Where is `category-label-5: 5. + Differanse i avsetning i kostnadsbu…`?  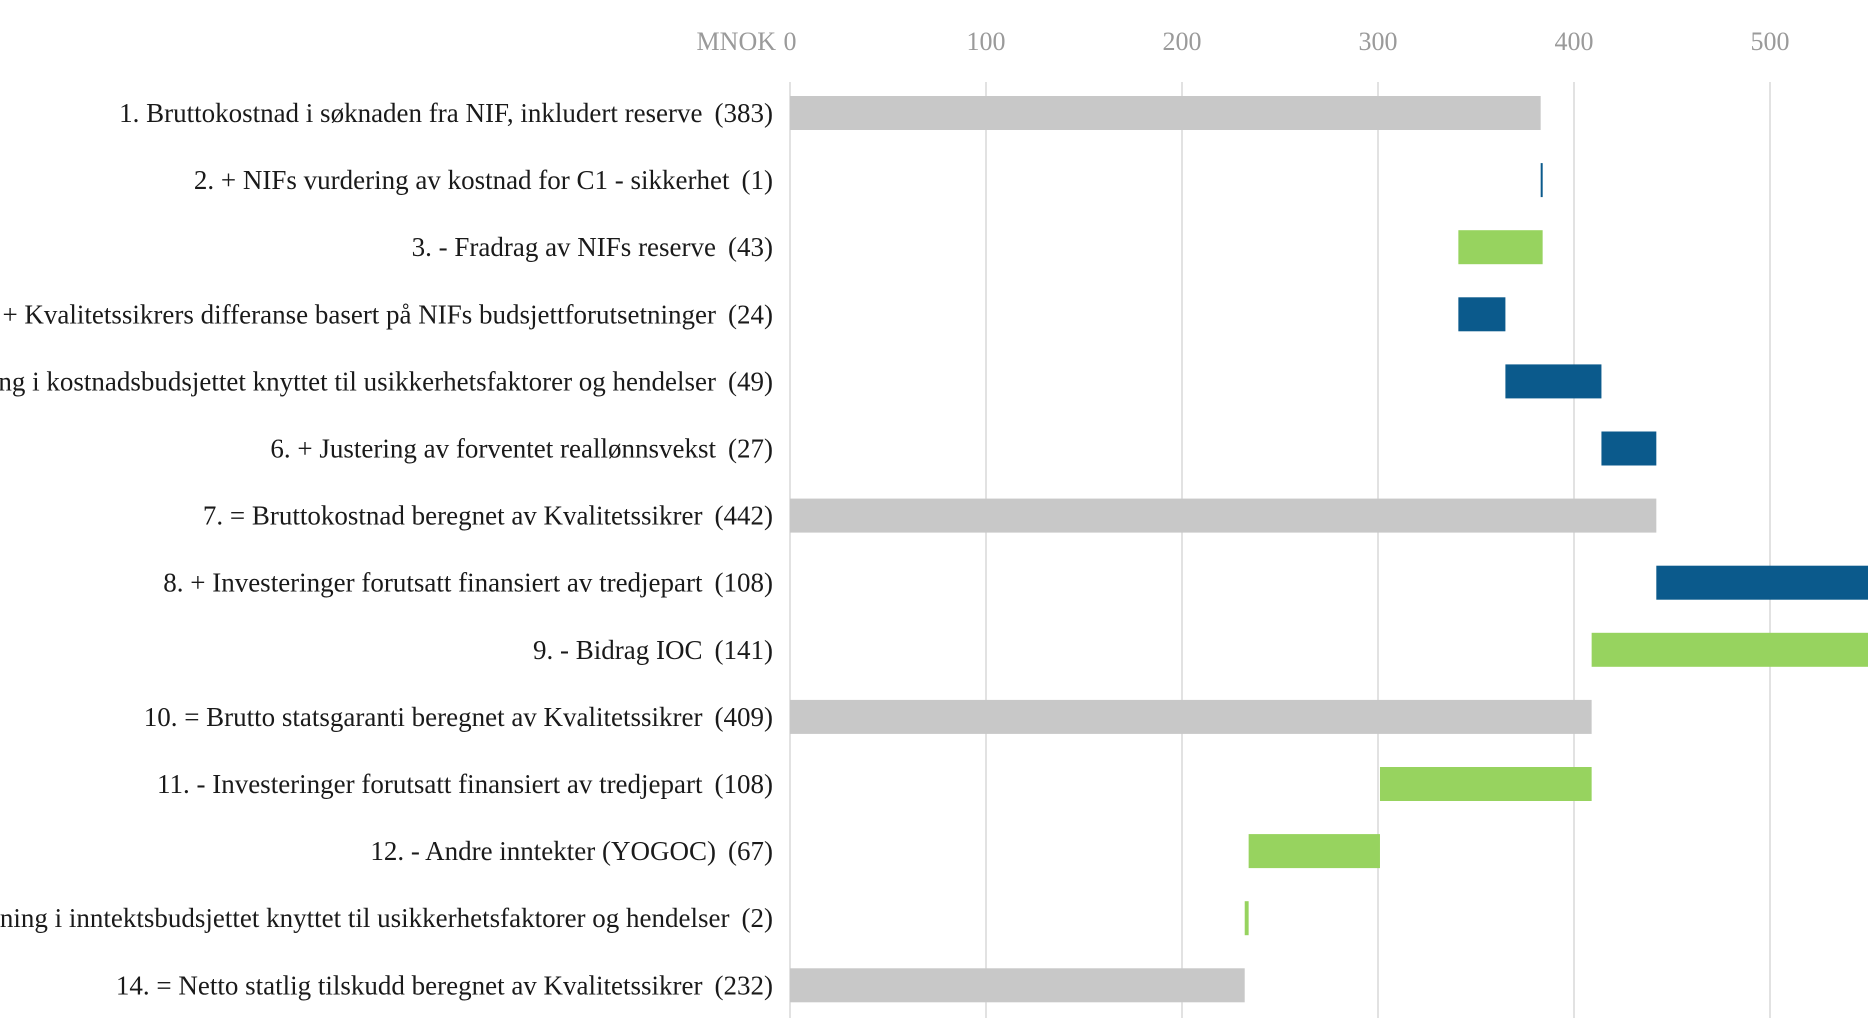
category-label-5: 5. + Differanse i avsetning i kostnadsbu… is located at coordinates (386, 381).